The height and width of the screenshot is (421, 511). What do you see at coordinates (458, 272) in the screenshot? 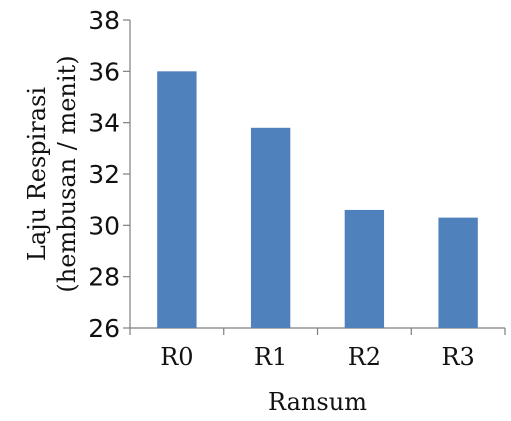
I see `bar-r3` at bounding box center [458, 272].